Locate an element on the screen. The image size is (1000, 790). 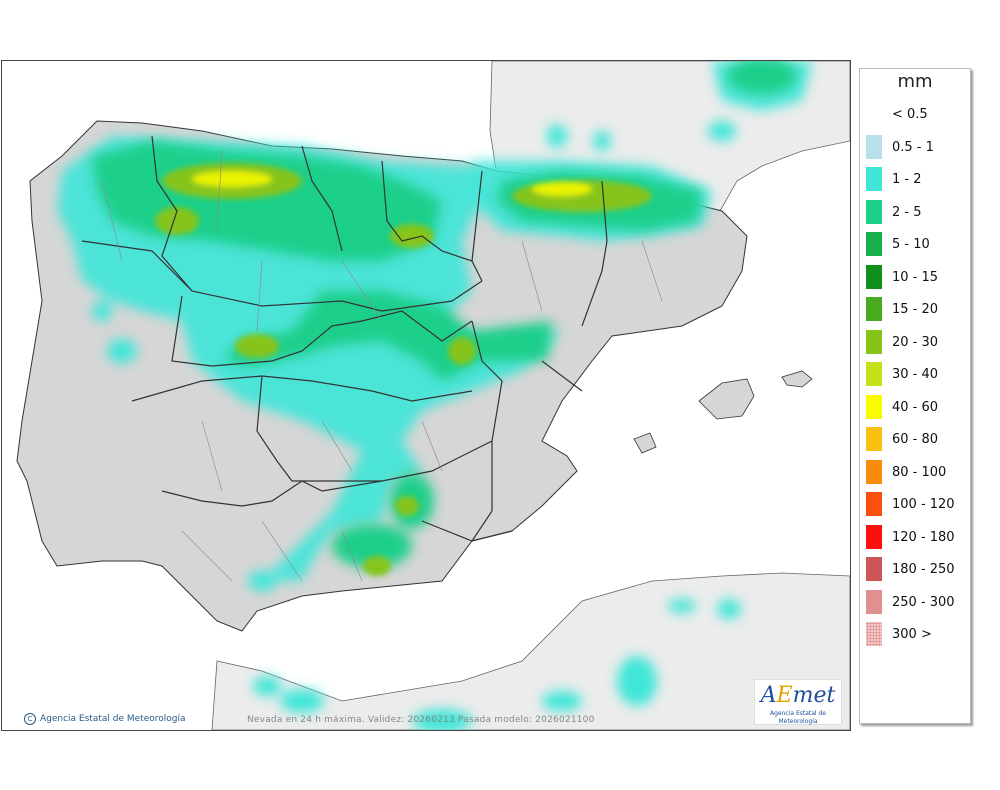
legend-label: 300 > is located at coordinates (912, 634).